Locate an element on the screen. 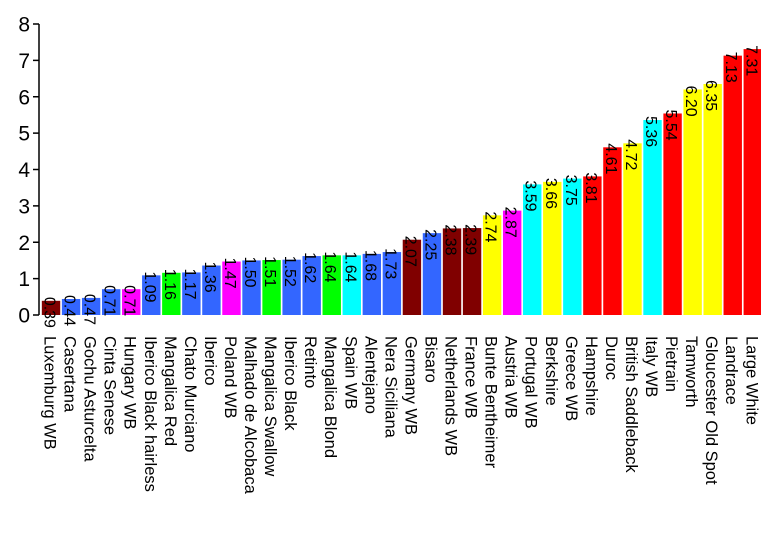 This screenshot has width=761, height=560. bar-value-label: 3.75 is located at coordinates (570, 190).